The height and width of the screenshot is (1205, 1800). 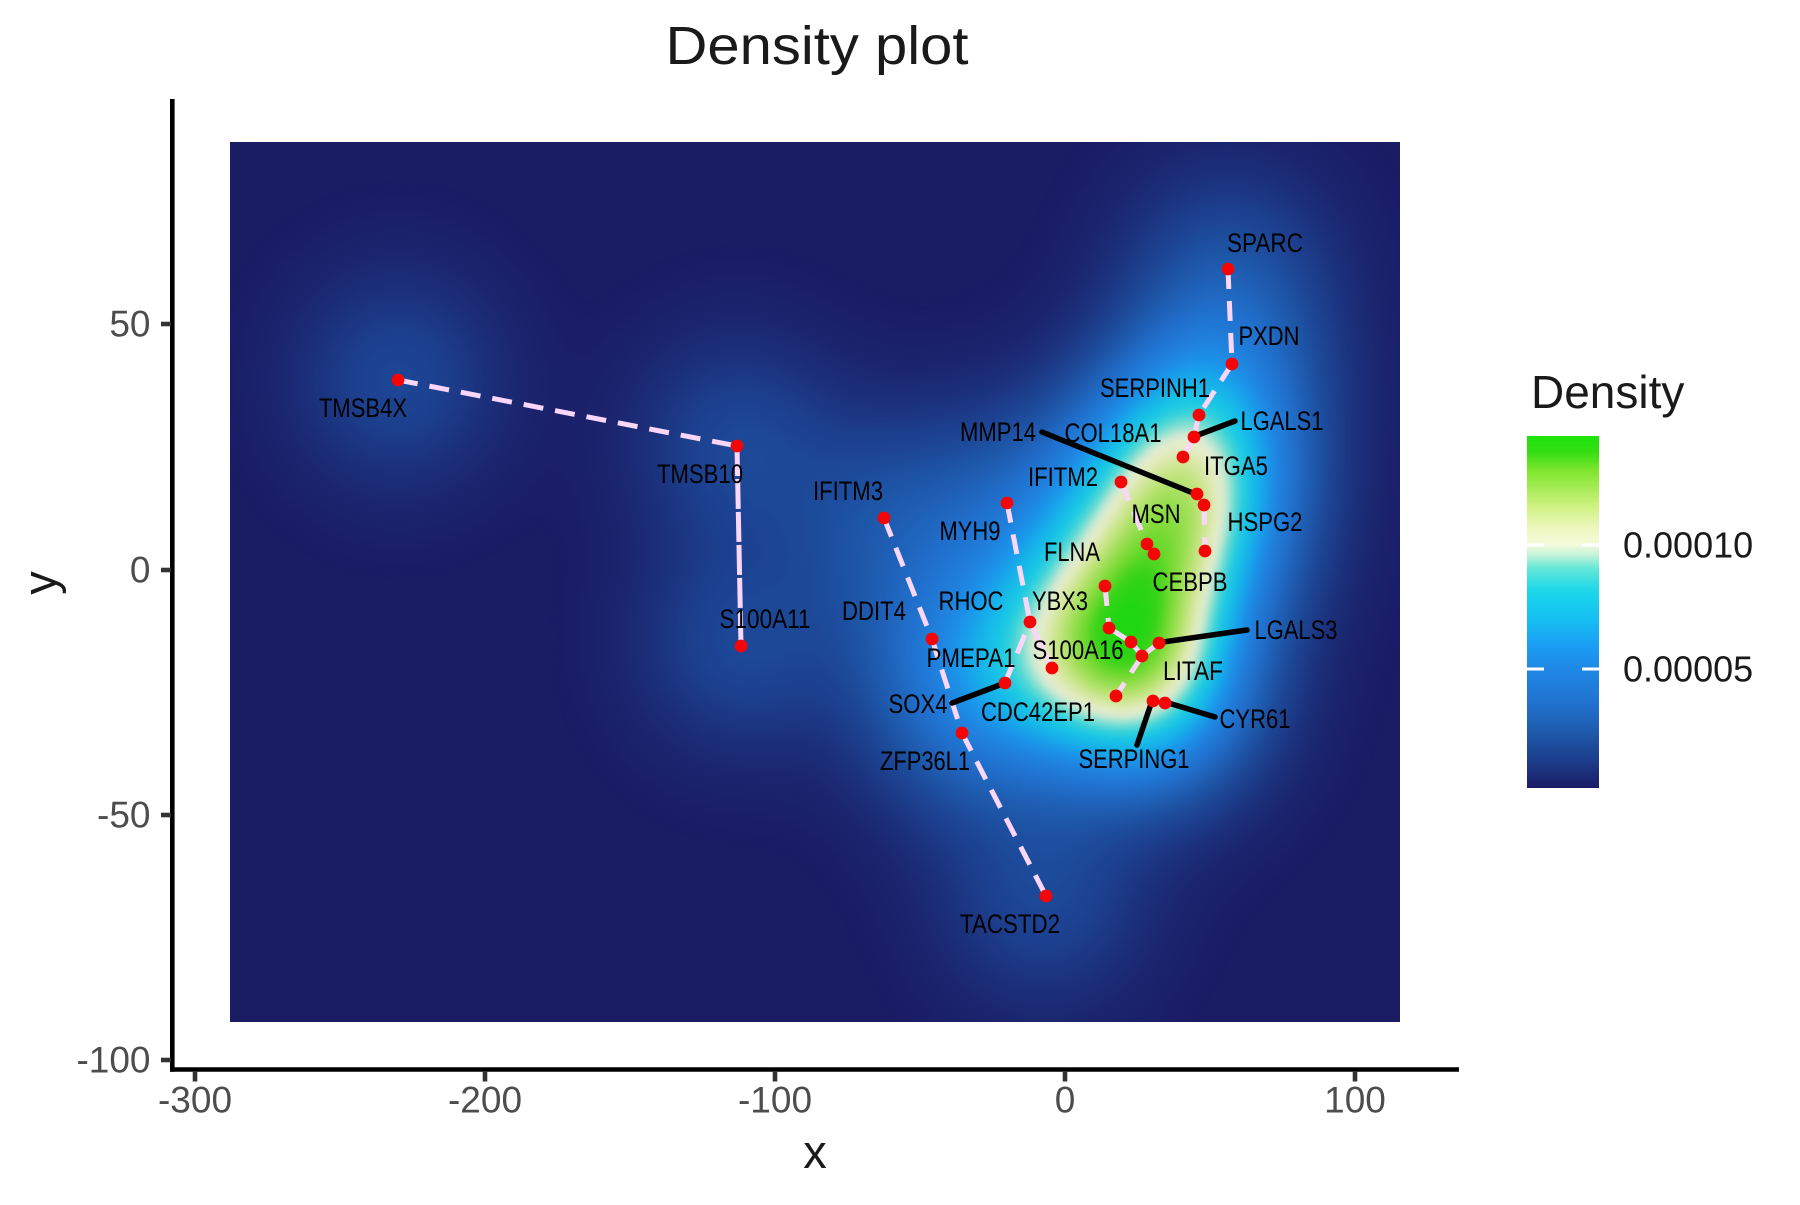 I want to click on svg-text: S100A11, so click(x=765, y=619).